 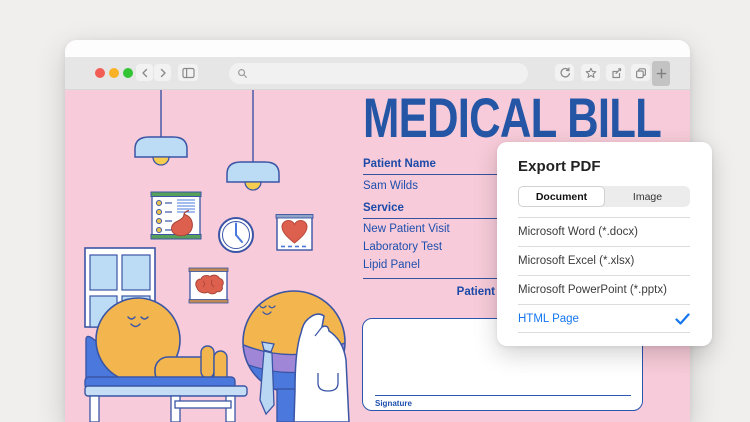 What do you see at coordinates (647, 196) in the screenshot?
I see `tab-image: Image` at bounding box center [647, 196].